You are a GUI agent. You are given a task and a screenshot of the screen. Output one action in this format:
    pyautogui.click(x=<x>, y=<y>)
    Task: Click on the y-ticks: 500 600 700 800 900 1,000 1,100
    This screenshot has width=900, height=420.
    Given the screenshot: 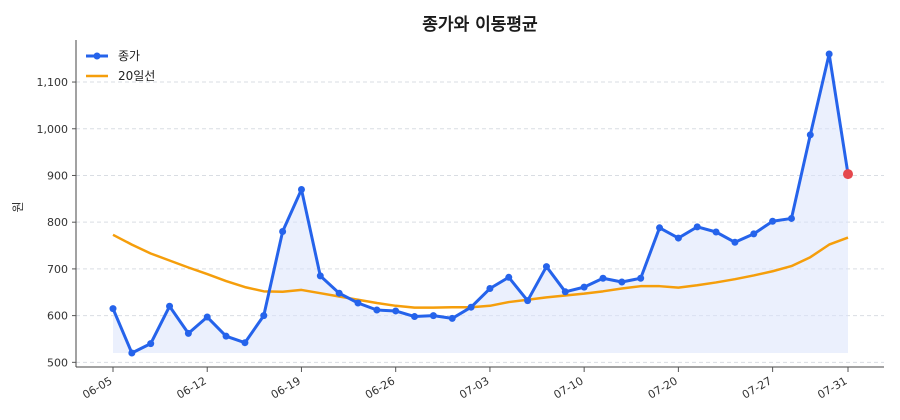 What is the action you would take?
    pyautogui.click(x=56, y=222)
    